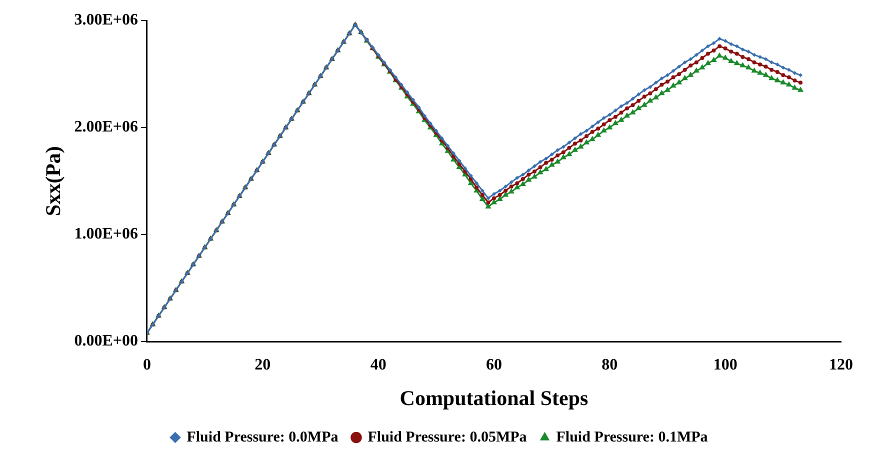 This screenshot has height=463, width=869. I want to click on legend-label: Fluid Pressure: 0.1MPa, so click(632, 437).